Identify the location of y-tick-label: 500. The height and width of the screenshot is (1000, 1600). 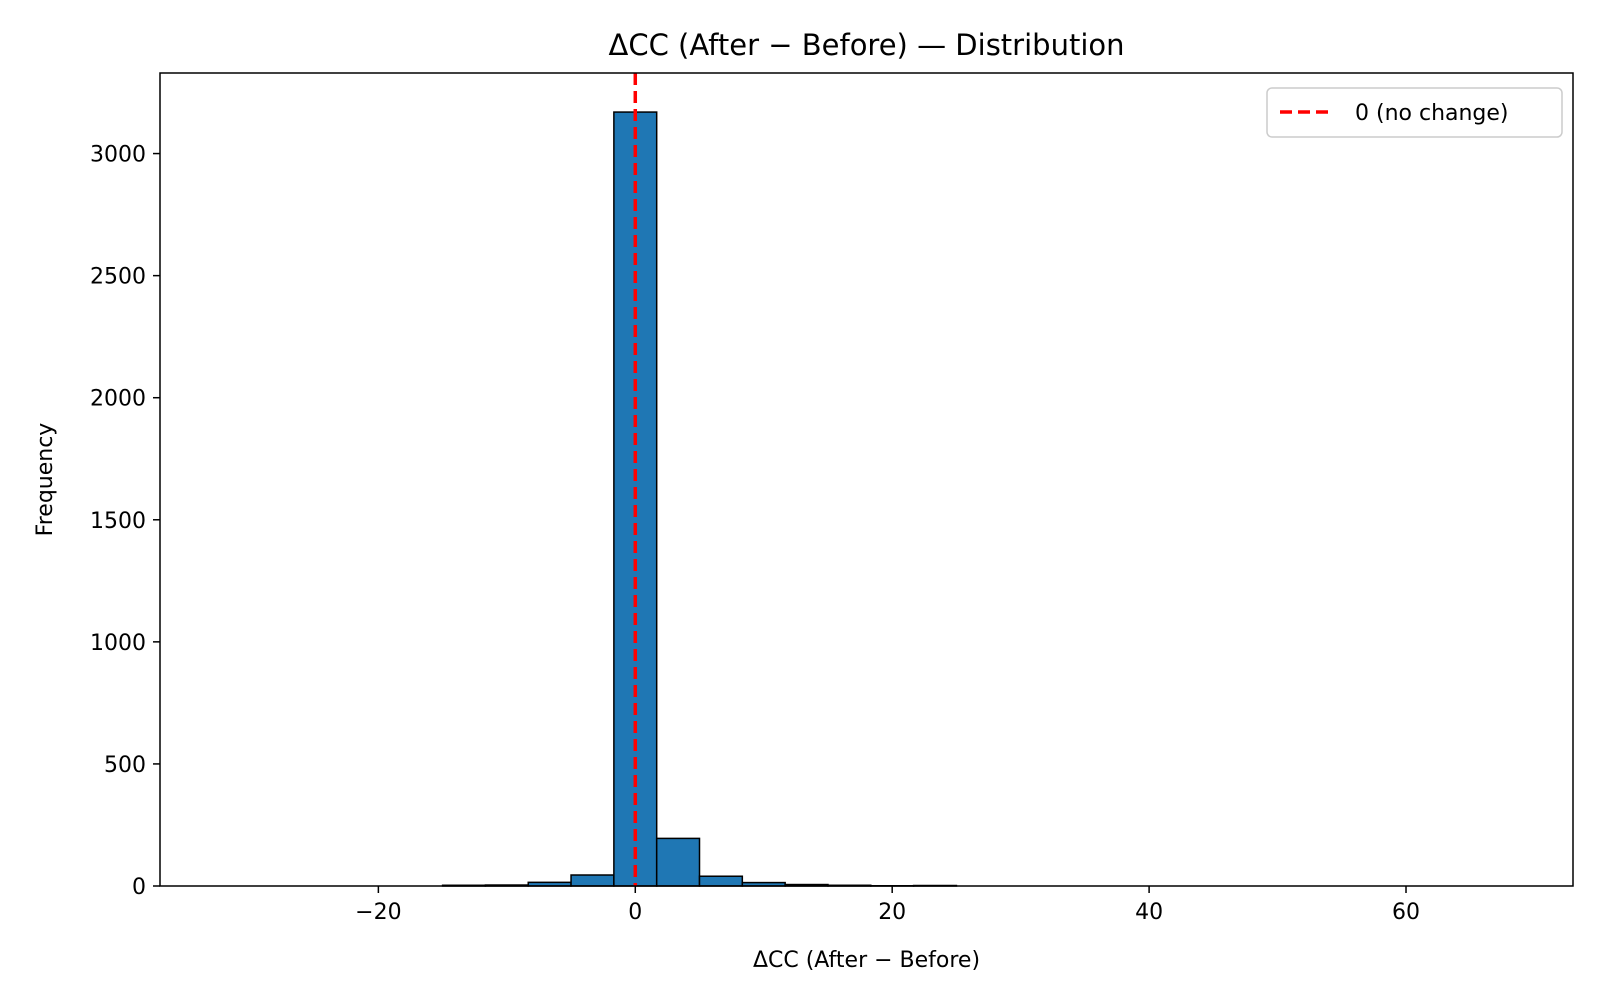
(125, 765).